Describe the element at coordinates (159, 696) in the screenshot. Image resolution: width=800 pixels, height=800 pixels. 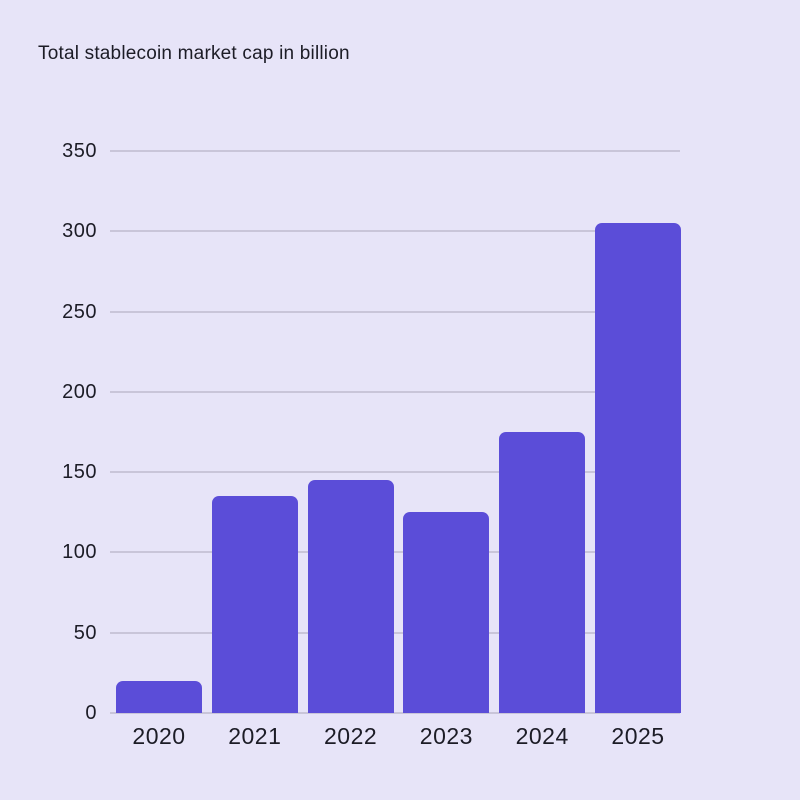
I see `bar-2020` at that location.